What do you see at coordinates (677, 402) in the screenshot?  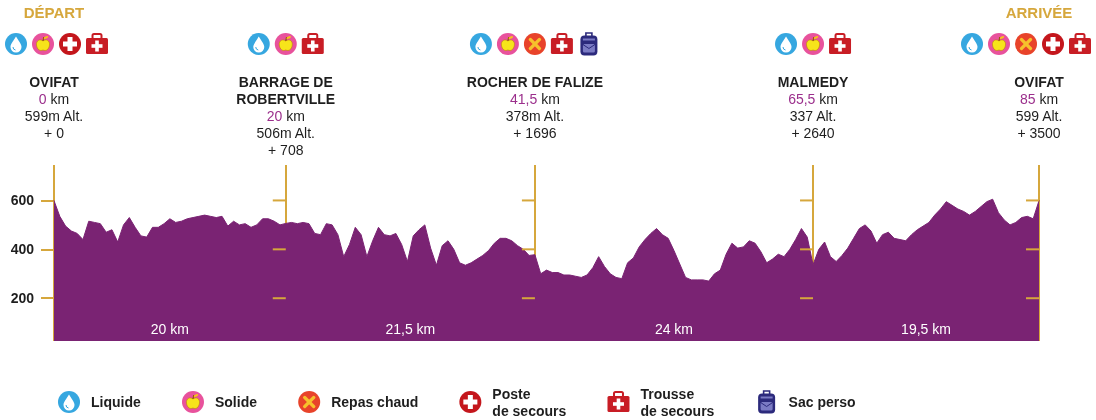 I see `text: Trousse de secours` at bounding box center [677, 402].